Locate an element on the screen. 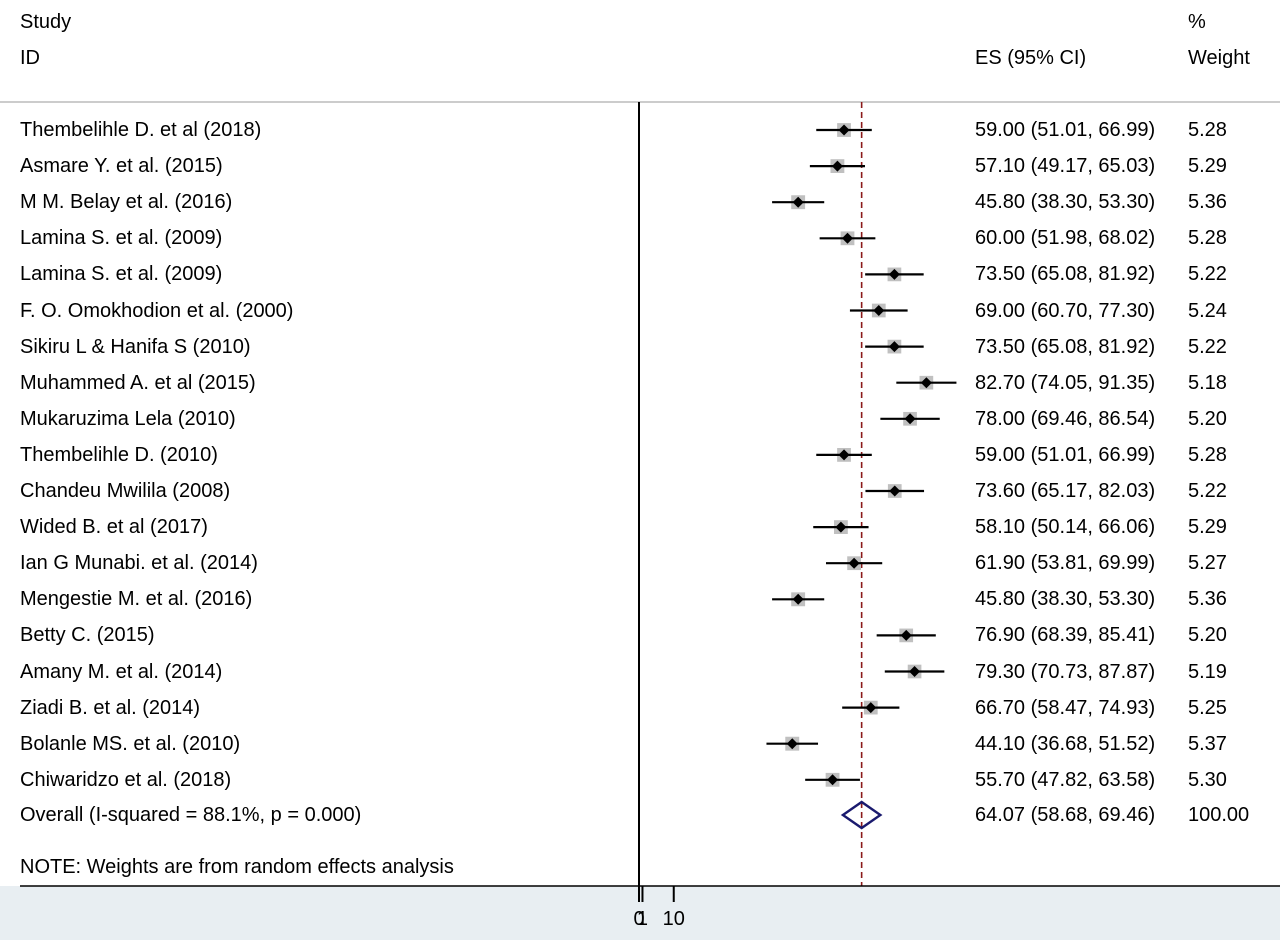  study-name: Wided B. et al (2017) is located at coordinates (114, 527).